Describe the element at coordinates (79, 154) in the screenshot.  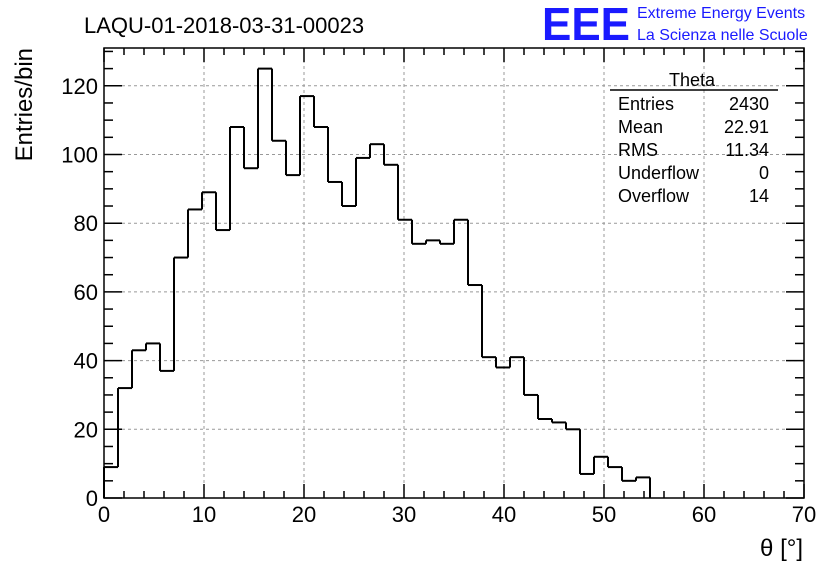
I see `y-tick-label: 100` at that location.